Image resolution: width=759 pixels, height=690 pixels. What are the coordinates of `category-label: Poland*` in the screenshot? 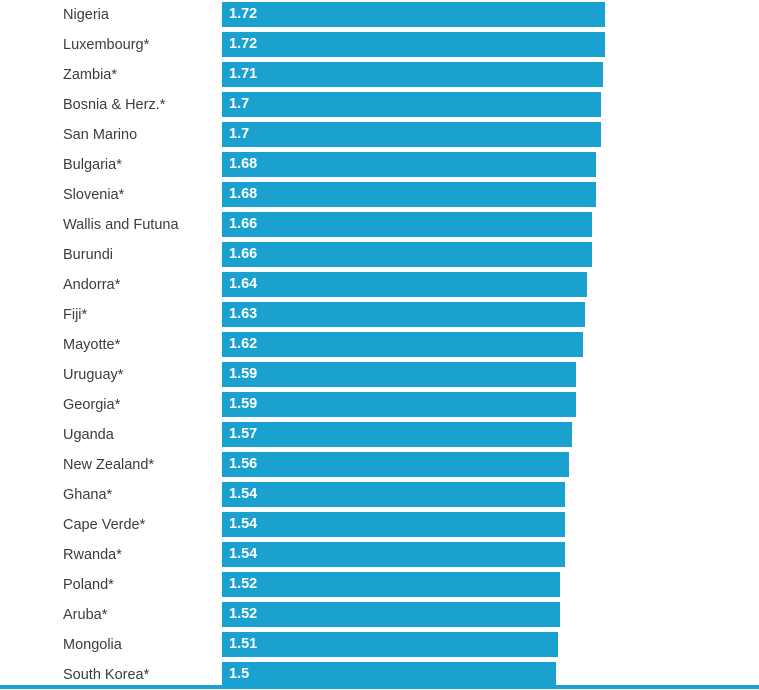 It's located at (88, 585).